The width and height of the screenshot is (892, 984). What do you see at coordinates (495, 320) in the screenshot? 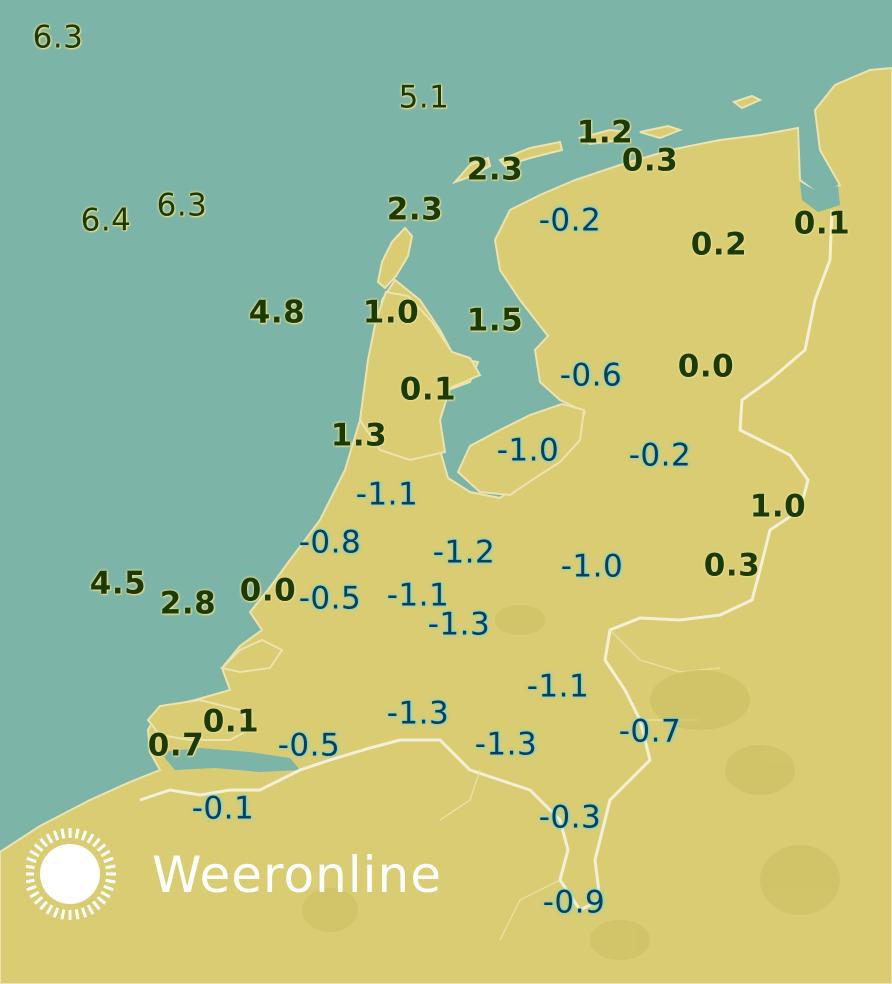
I see `temperature-value: 1.5` at bounding box center [495, 320].